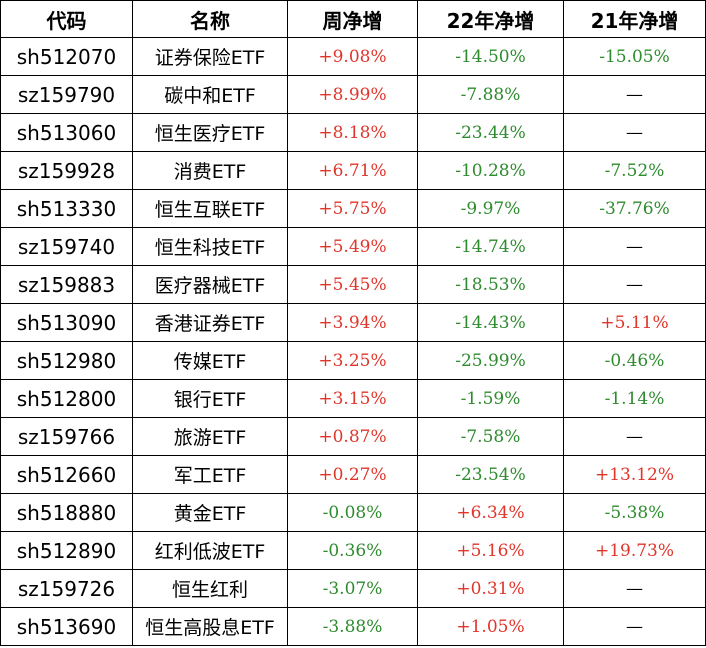 This screenshot has height=648, width=706. I want to click on name-cell: 红利低波ETF, so click(210, 550).